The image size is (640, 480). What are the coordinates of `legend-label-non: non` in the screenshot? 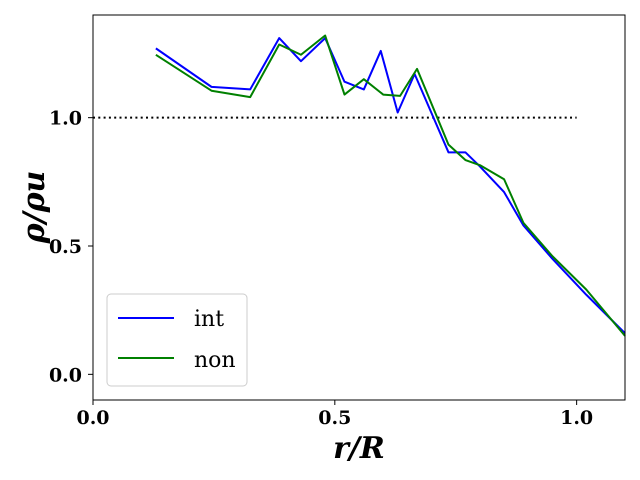 It's located at (215, 360).